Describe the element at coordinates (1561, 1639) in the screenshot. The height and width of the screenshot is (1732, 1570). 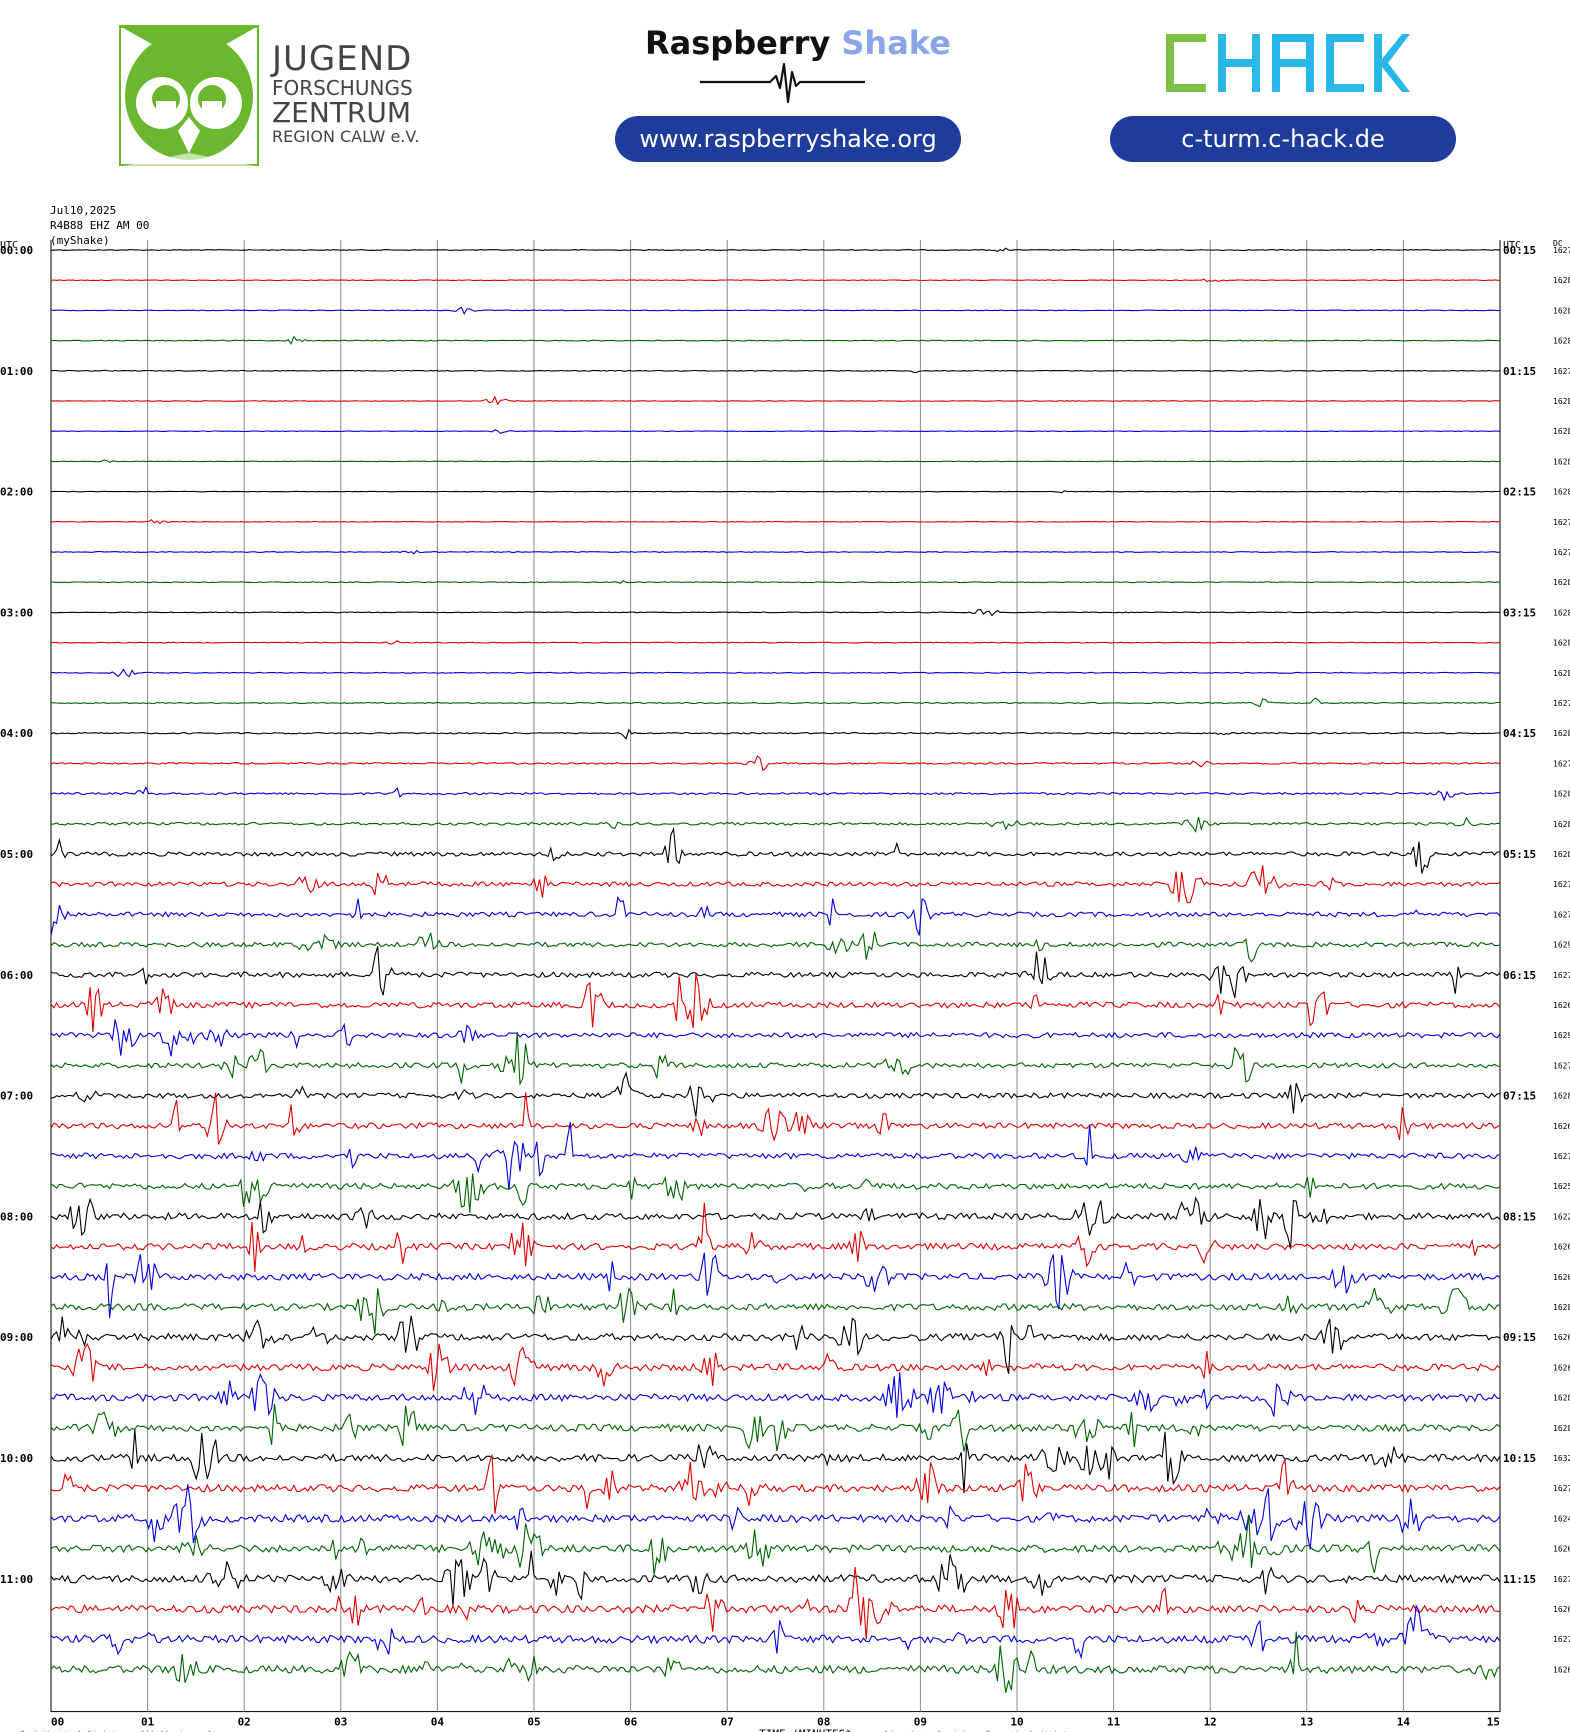
I see `dc-value-label: 16272` at that location.